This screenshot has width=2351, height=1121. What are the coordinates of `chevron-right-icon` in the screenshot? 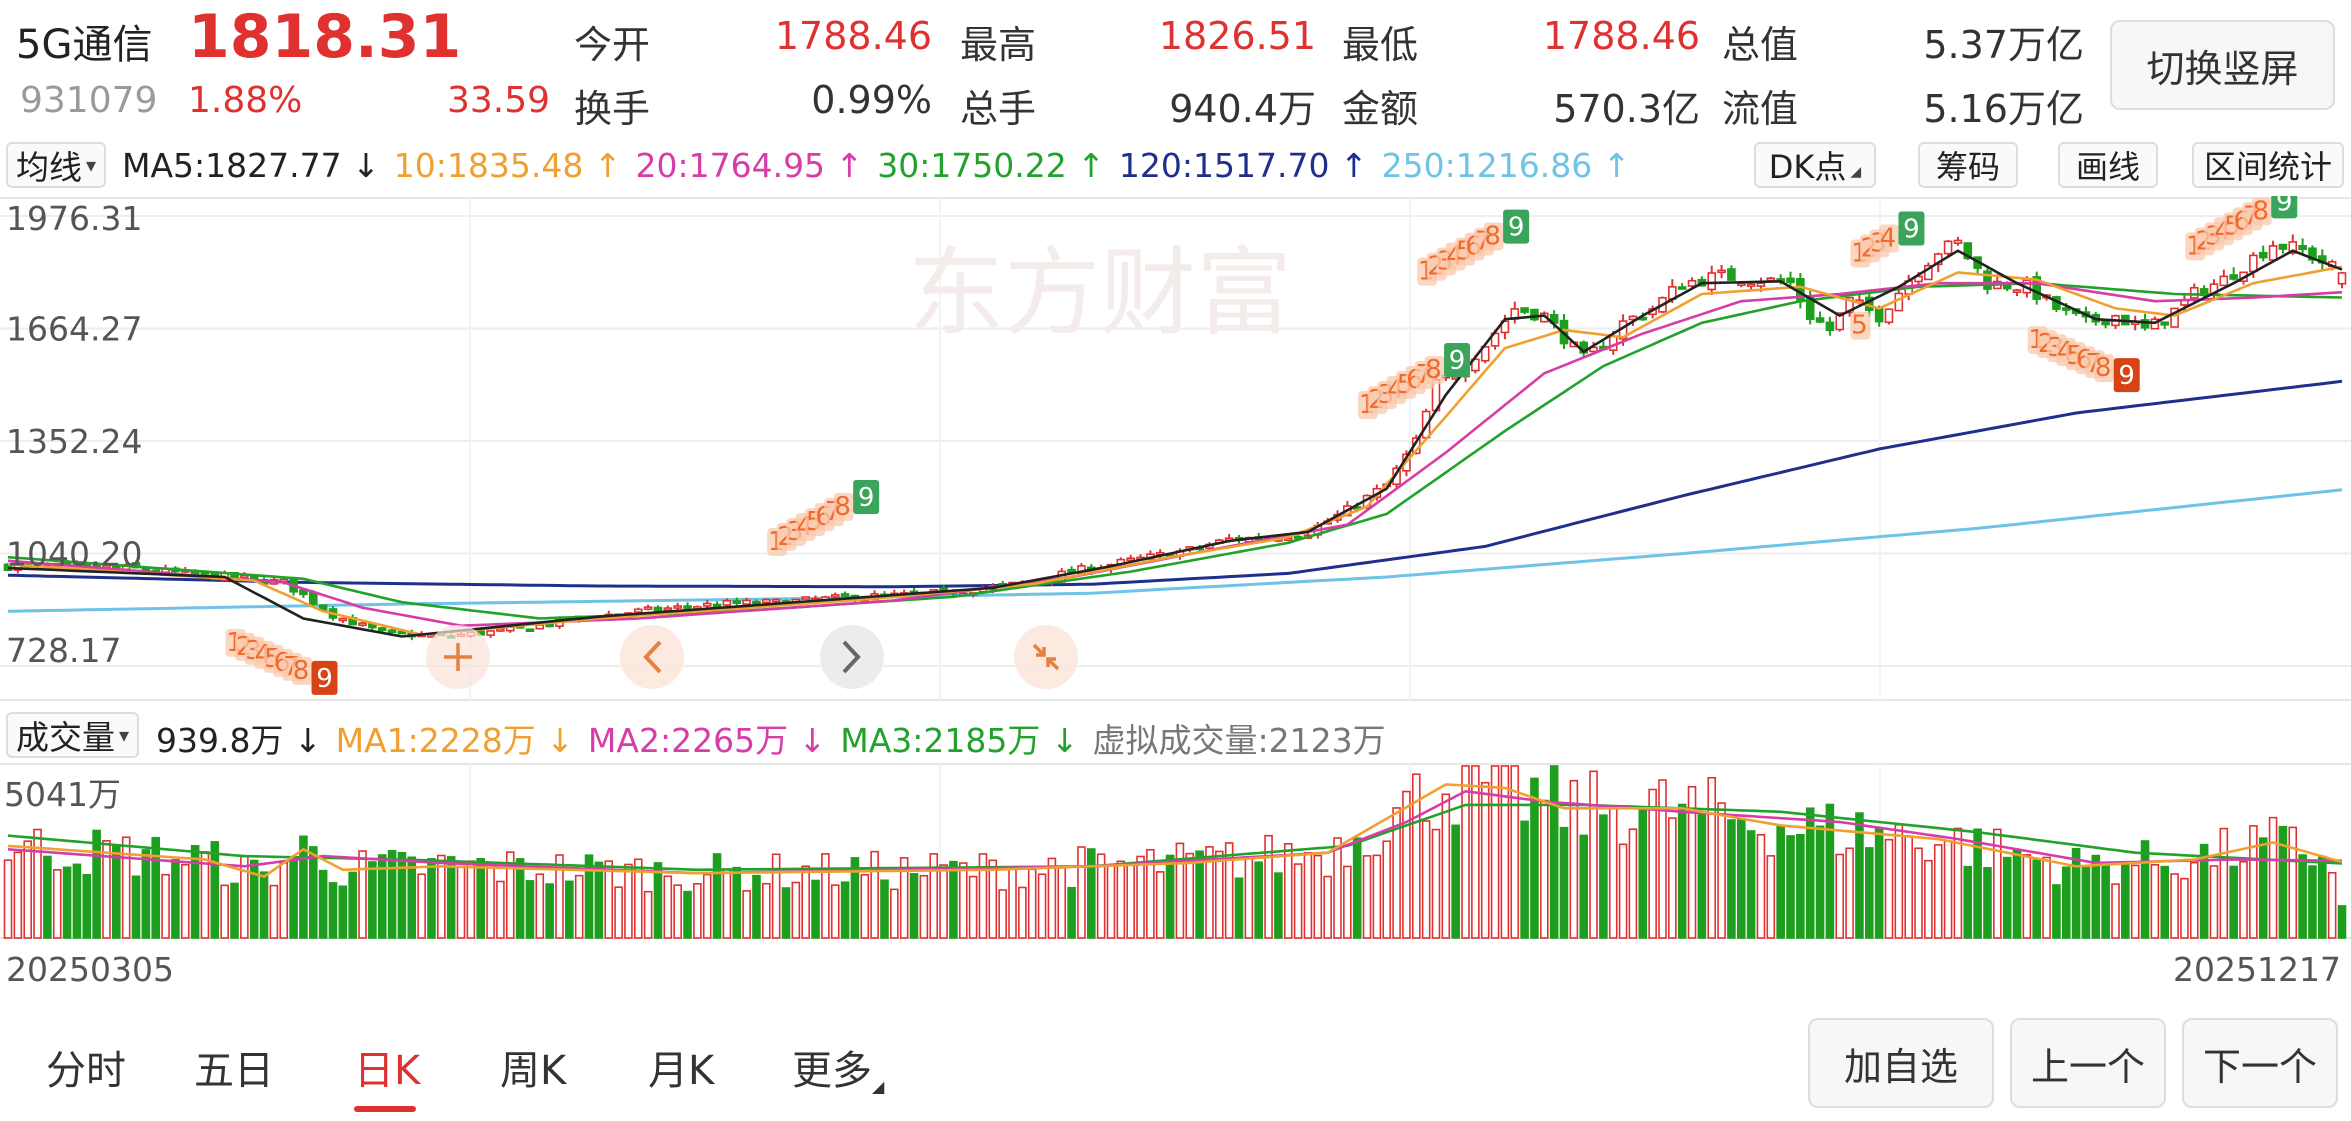 It's located at (851, 657).